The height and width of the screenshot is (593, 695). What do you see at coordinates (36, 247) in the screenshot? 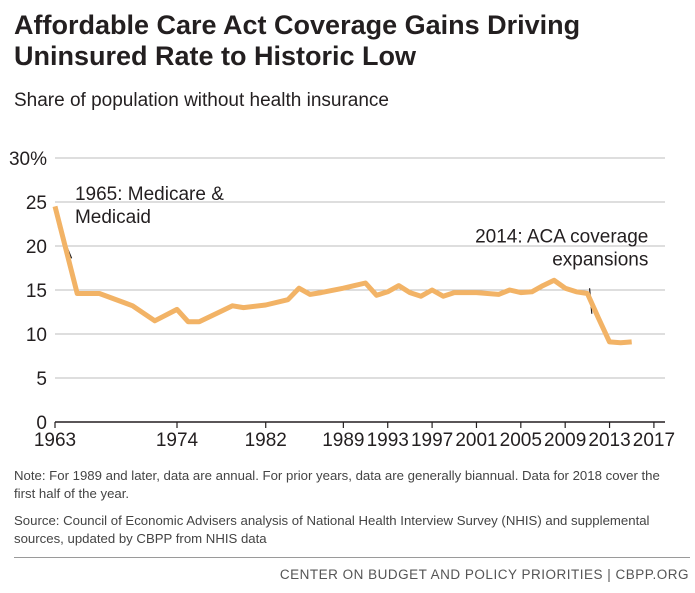
I see `y-tick-label: 20` at bounding box center [36, 247].